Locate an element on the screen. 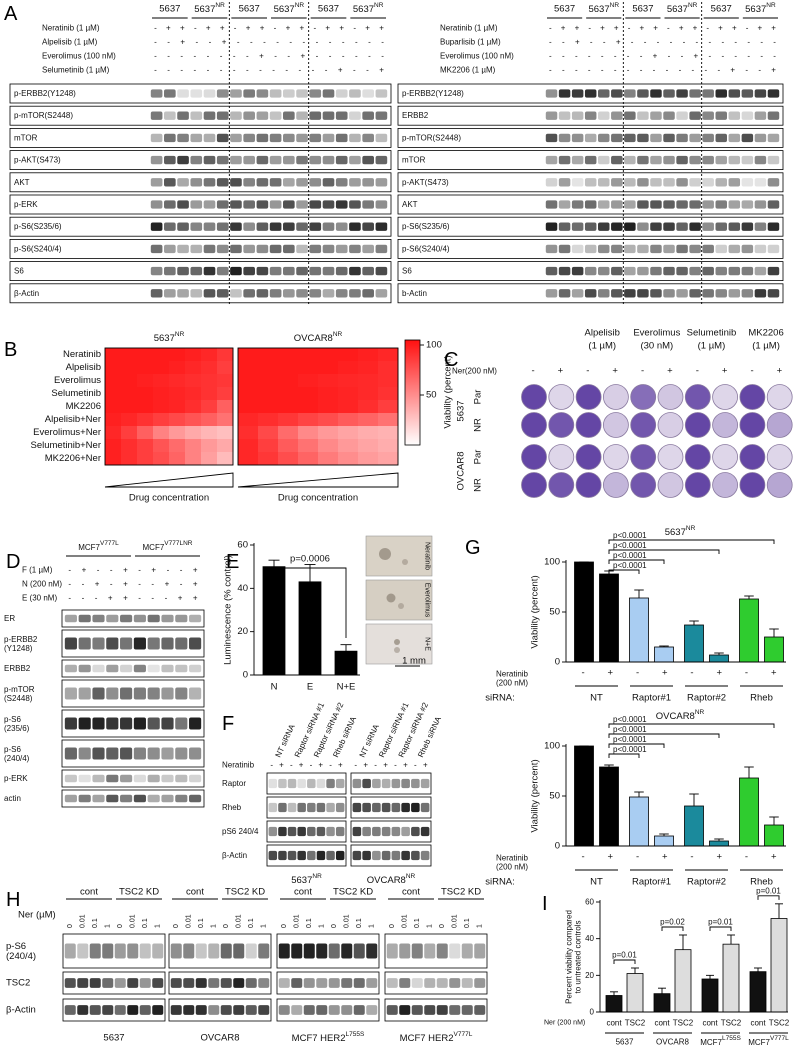  y-tick-label: 100 is located at coordinates (552, 562).